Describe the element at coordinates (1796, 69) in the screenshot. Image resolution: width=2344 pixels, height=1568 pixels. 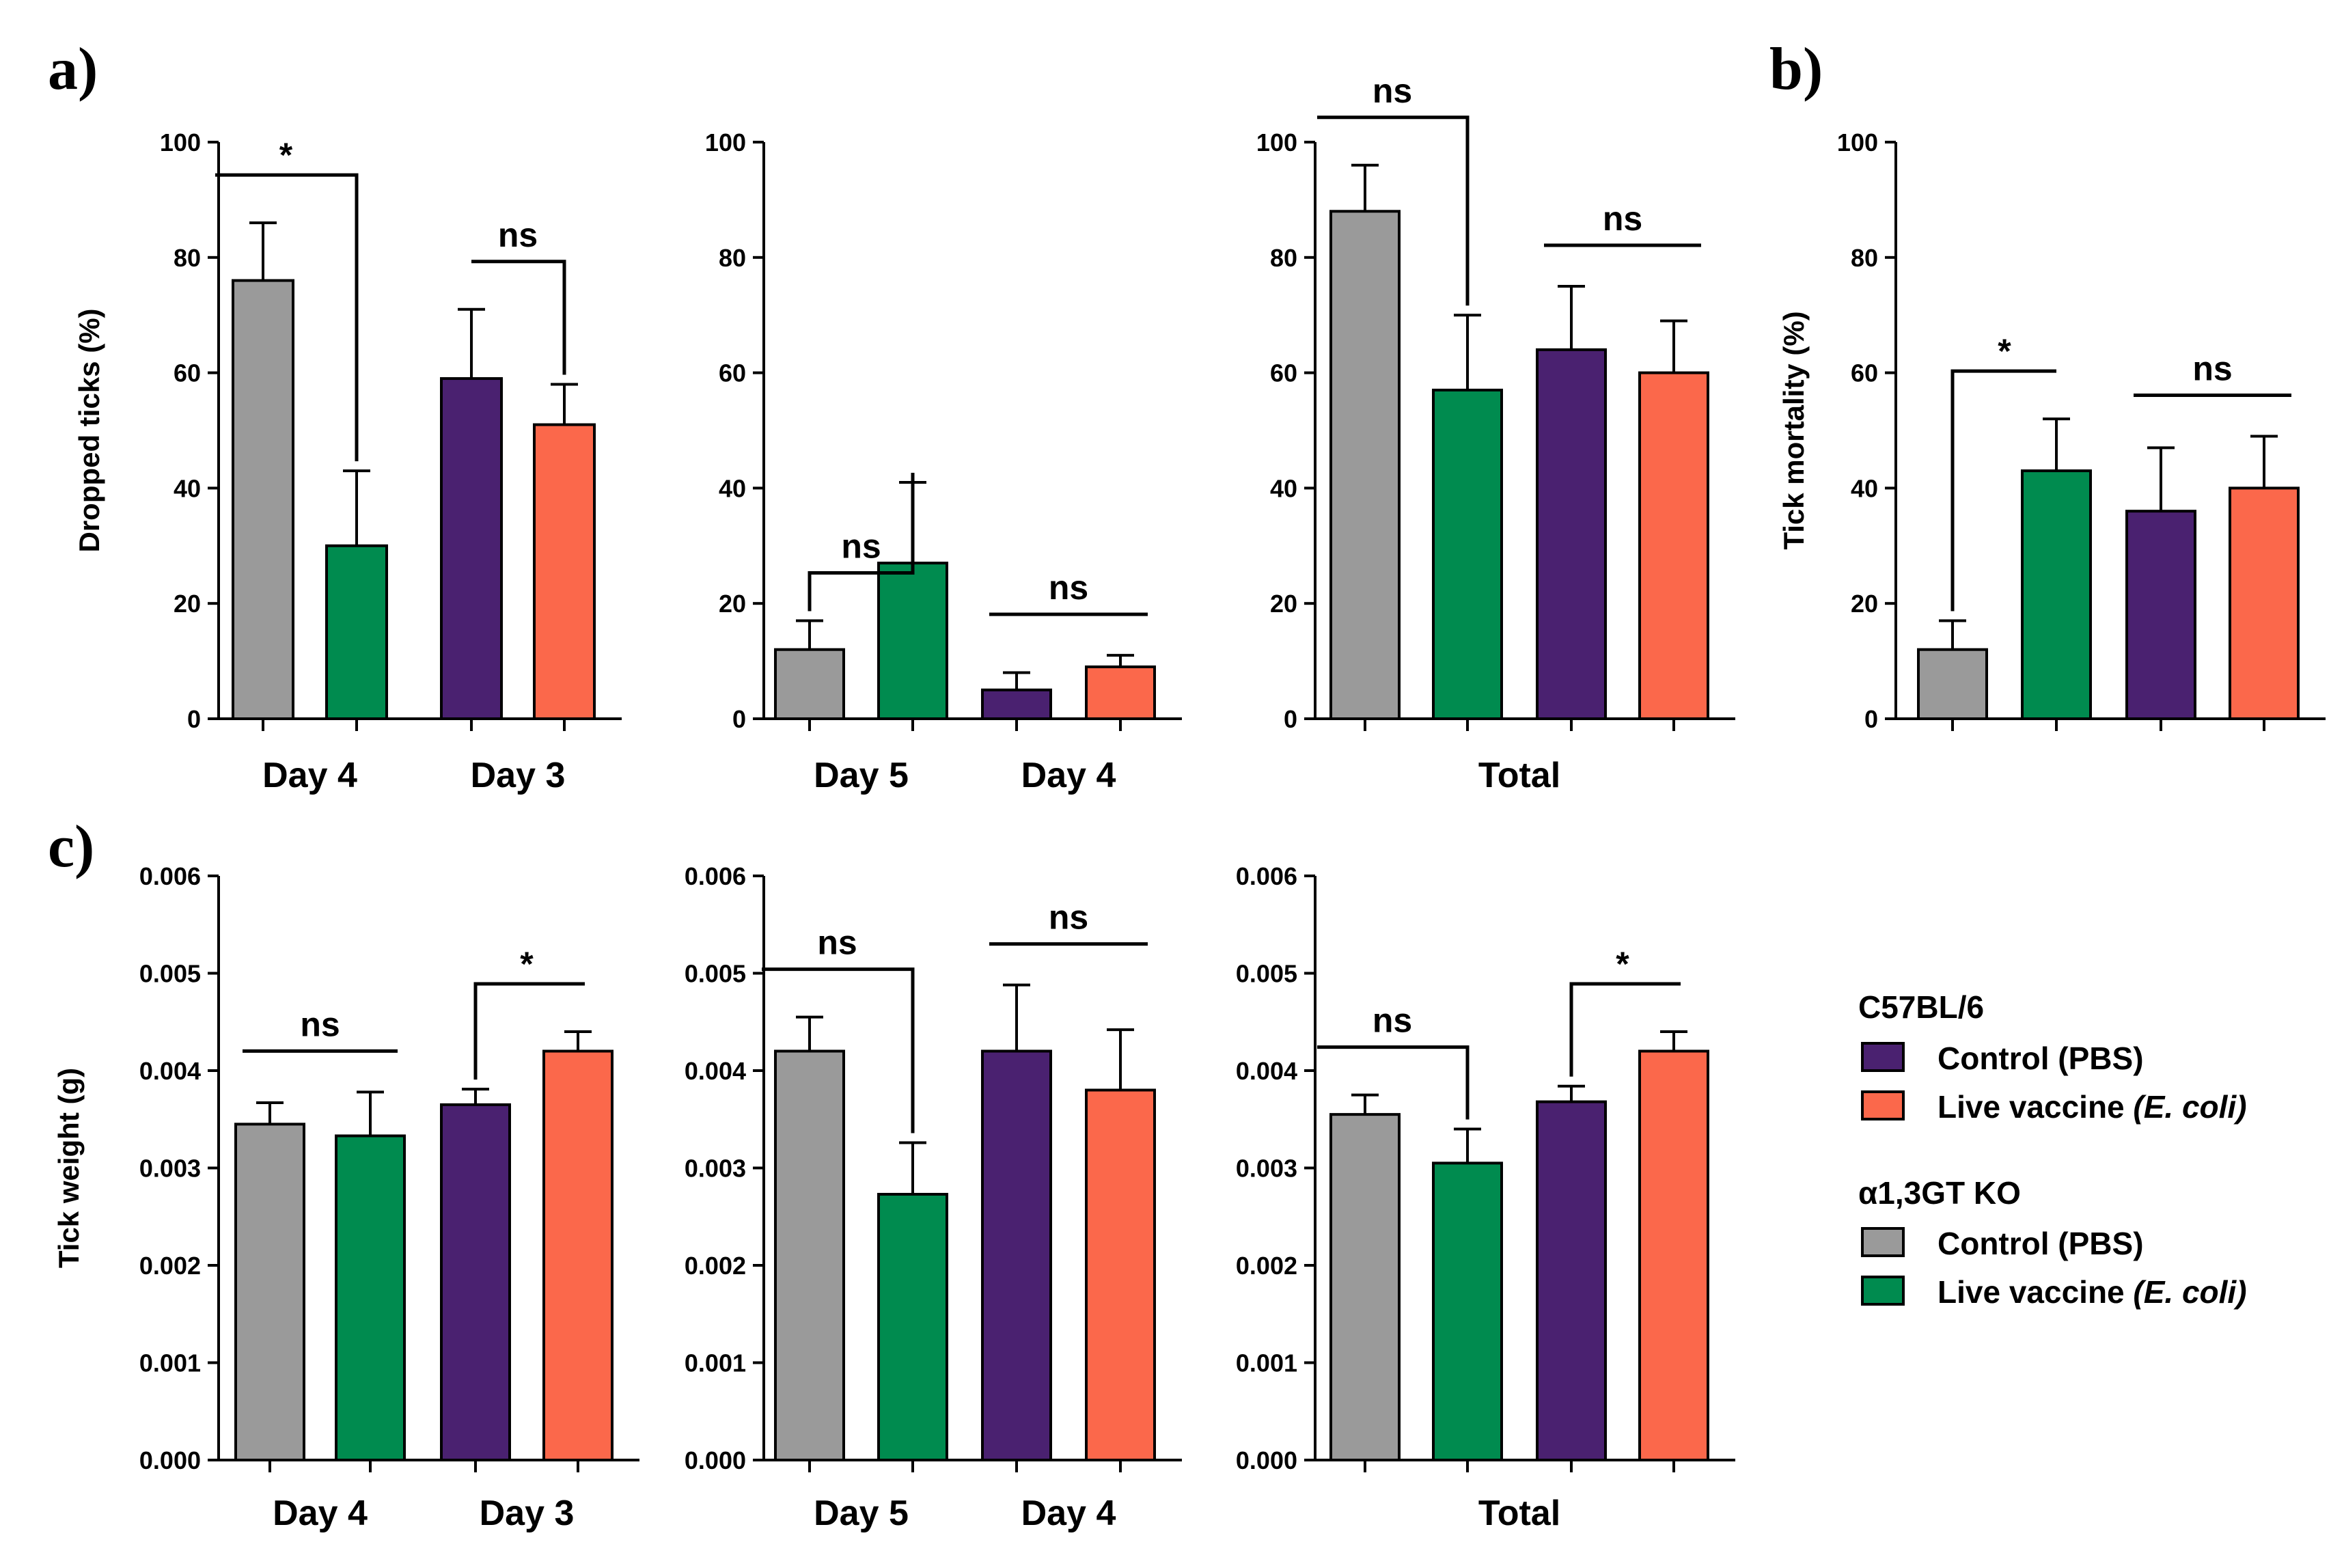
I see `panel-label-b: b)` at that location.